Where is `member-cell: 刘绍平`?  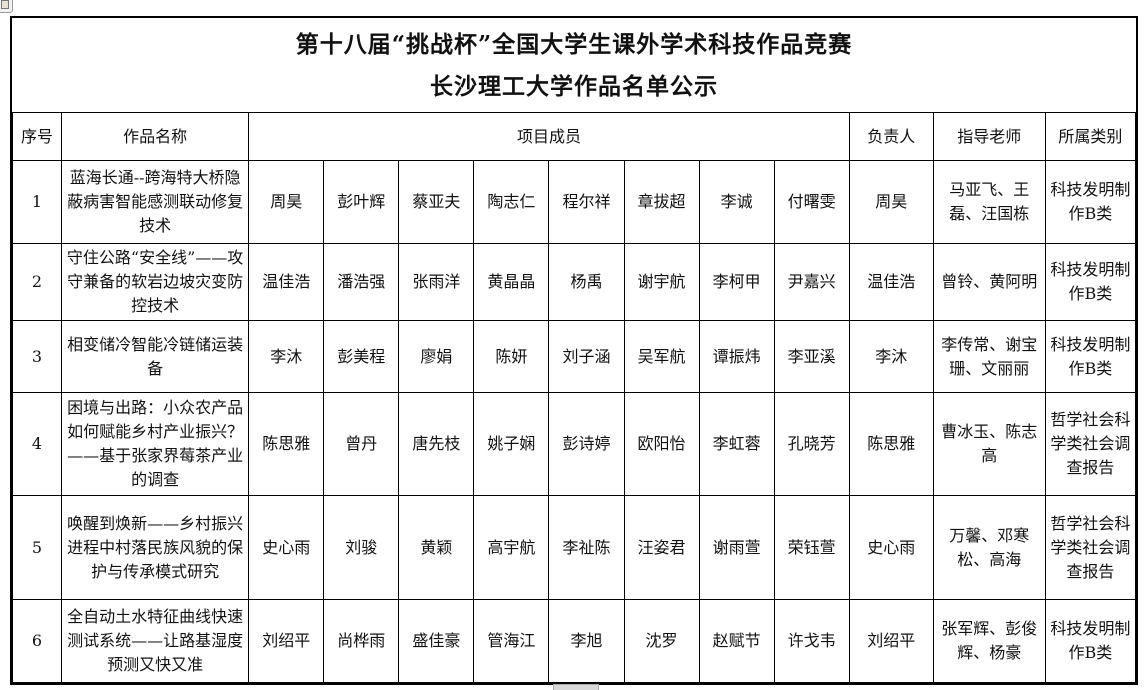 member-cell: 刘绍平 is located at coordinates (286, 641).